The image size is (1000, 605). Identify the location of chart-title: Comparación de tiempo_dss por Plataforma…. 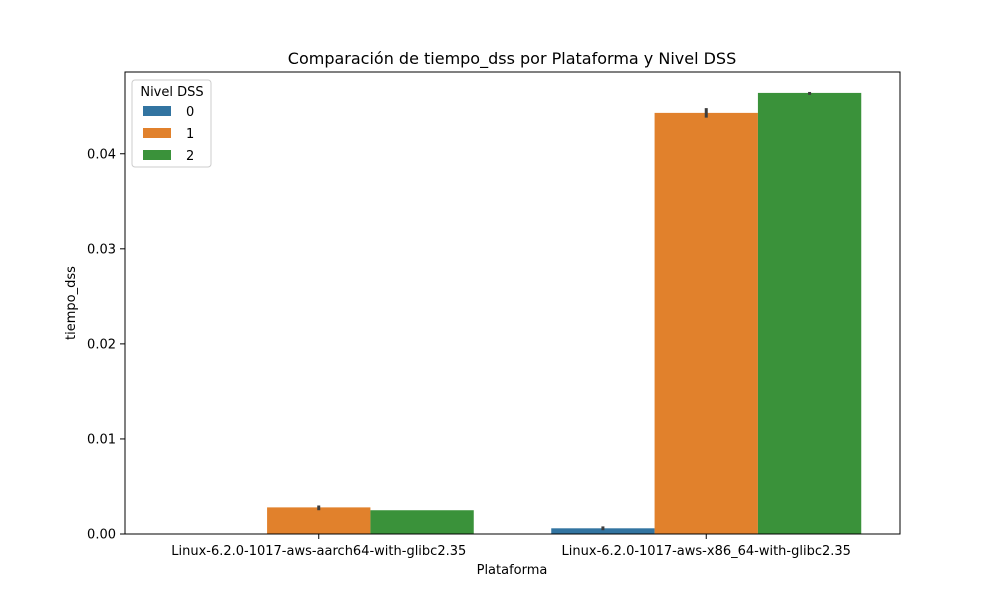
(512, 59).